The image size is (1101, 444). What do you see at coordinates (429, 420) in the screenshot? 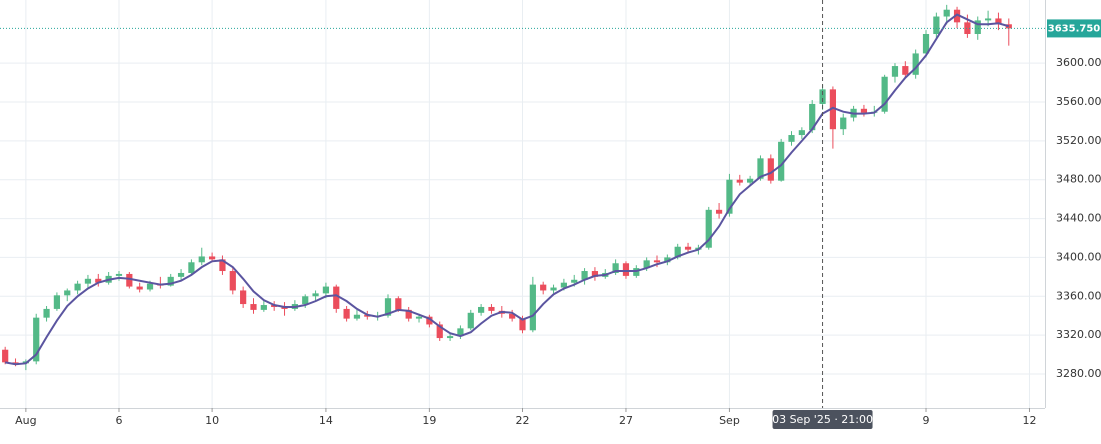
I see `x-tick-label: 19` at bounding box center [429, 420].